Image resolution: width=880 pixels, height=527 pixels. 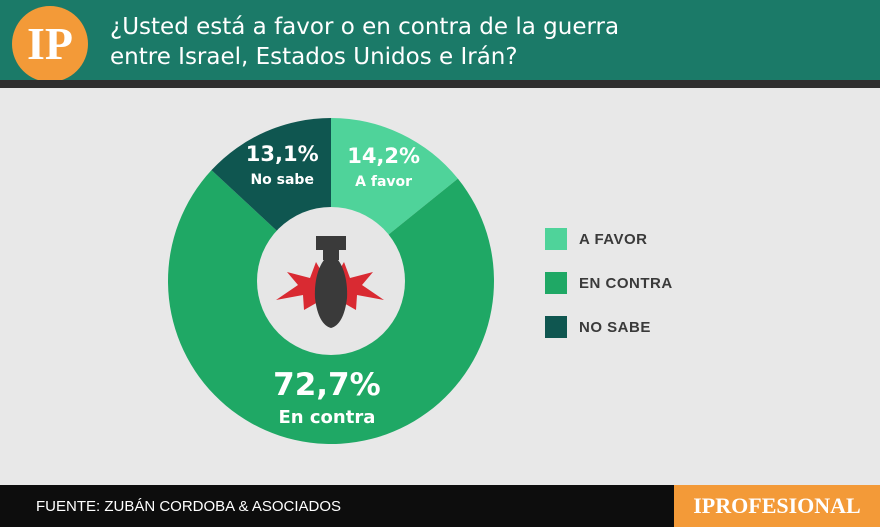 I want to click on legend-swatch-a-favor, so click(x=556, y=239).